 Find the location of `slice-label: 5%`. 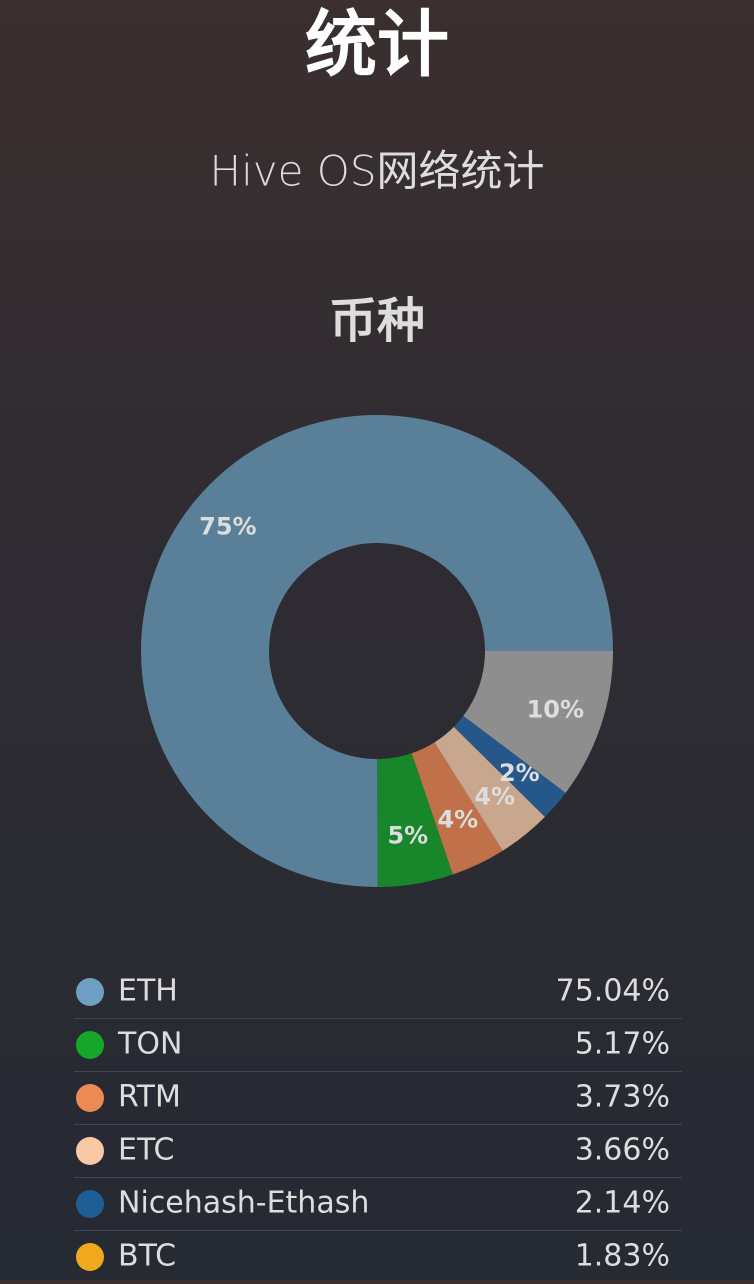

slice-label: 5% is located at coordinates (407, 835).